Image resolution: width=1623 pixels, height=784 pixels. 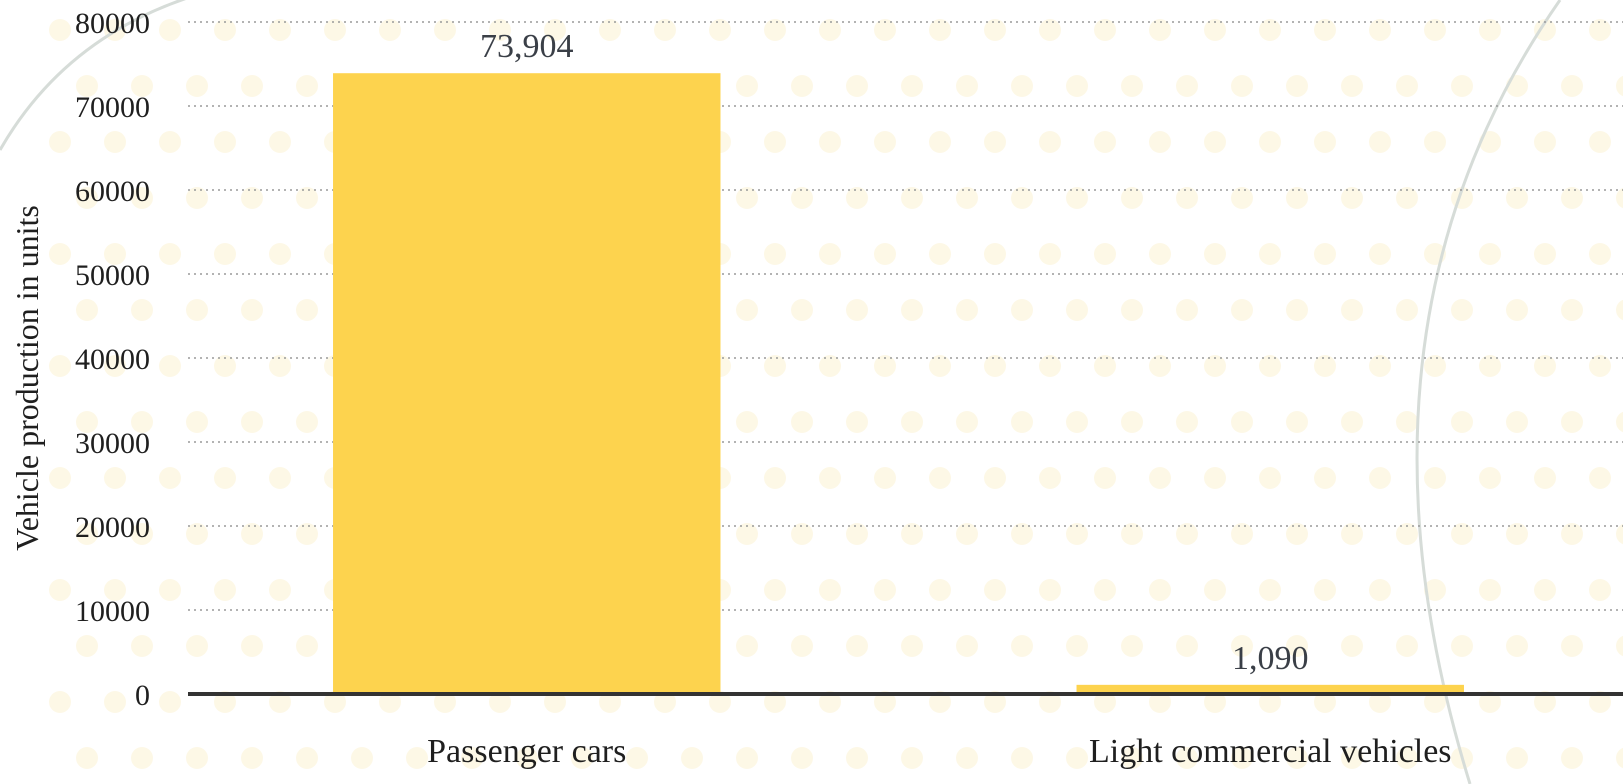 I want to click on bar, so click(x=1270, y=689).